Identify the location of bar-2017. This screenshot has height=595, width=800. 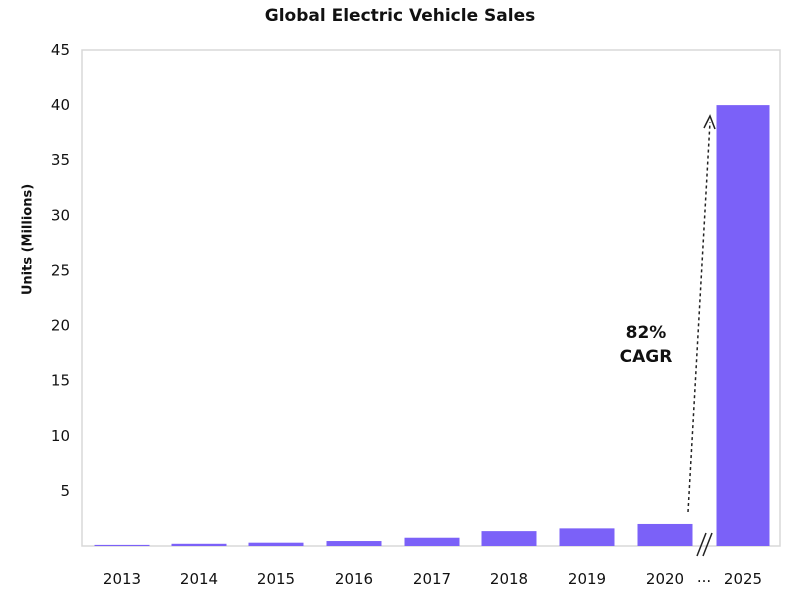
(432, 541).